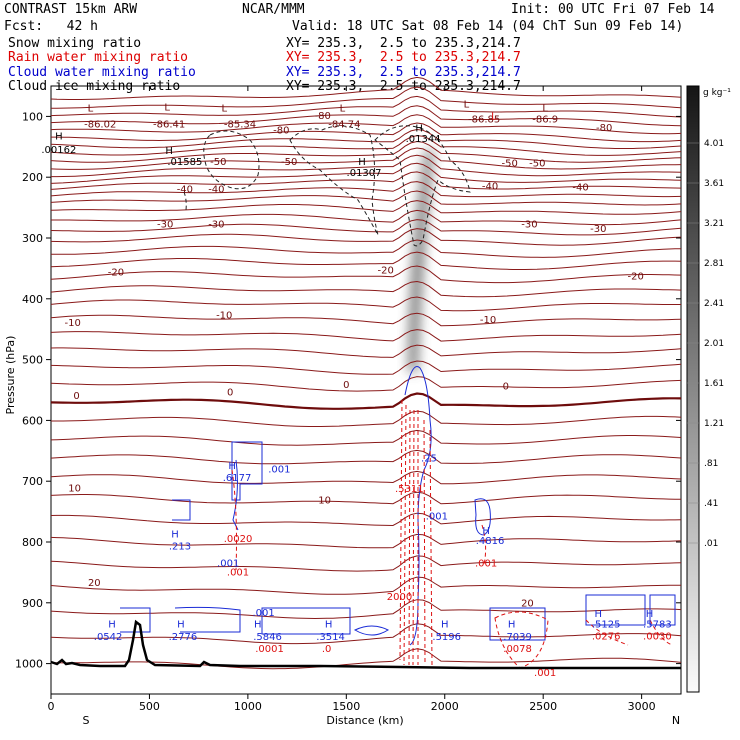 This screenshot has width=740, height=740. I want to click on colorbar-label: 2.41, so click(714, 304).